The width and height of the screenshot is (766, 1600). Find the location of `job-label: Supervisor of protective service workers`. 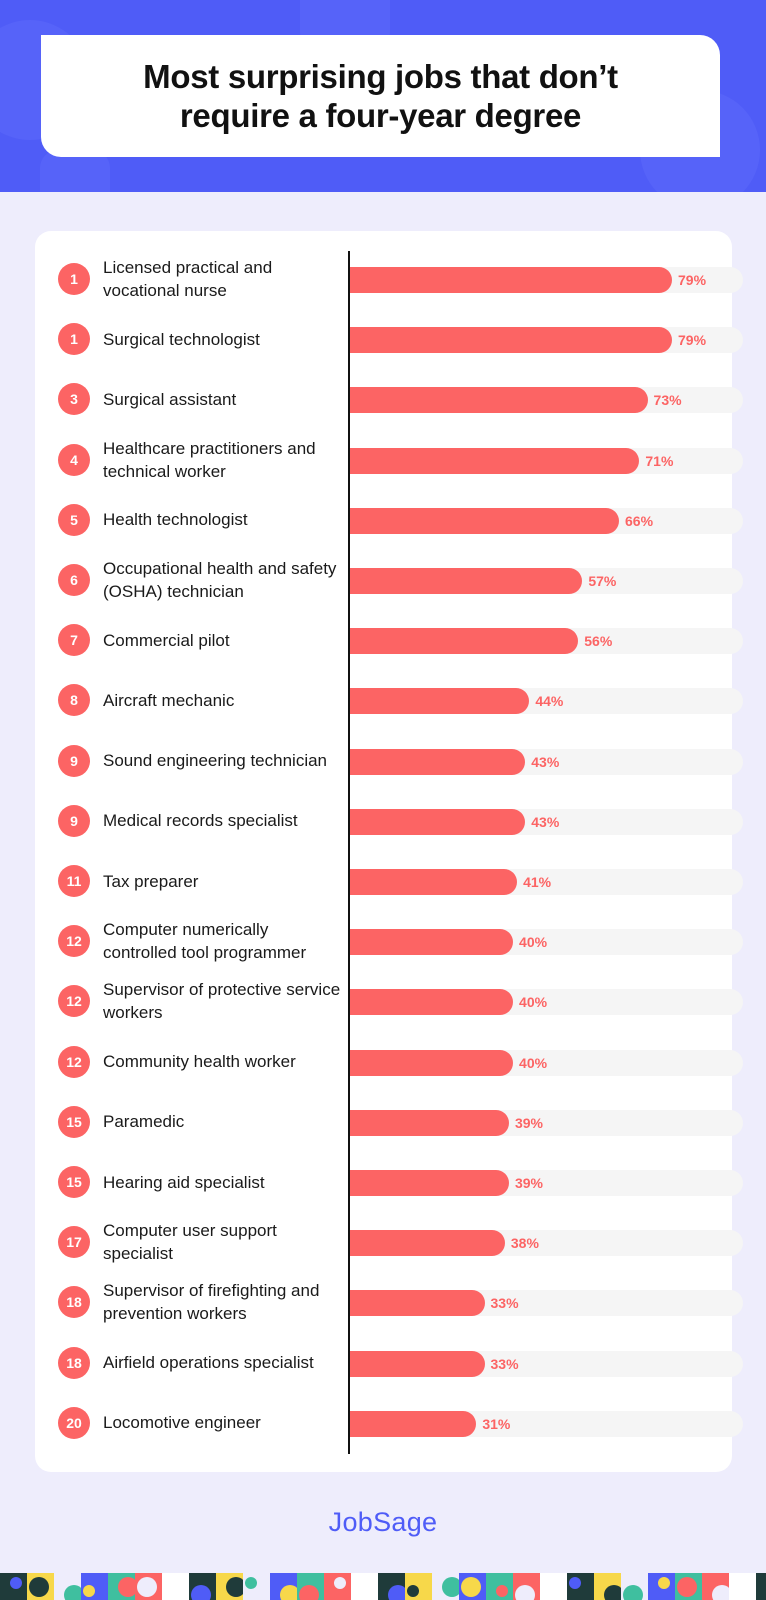

job-label: Supervisor of protective service workers is located at coordinates (222, 1001).